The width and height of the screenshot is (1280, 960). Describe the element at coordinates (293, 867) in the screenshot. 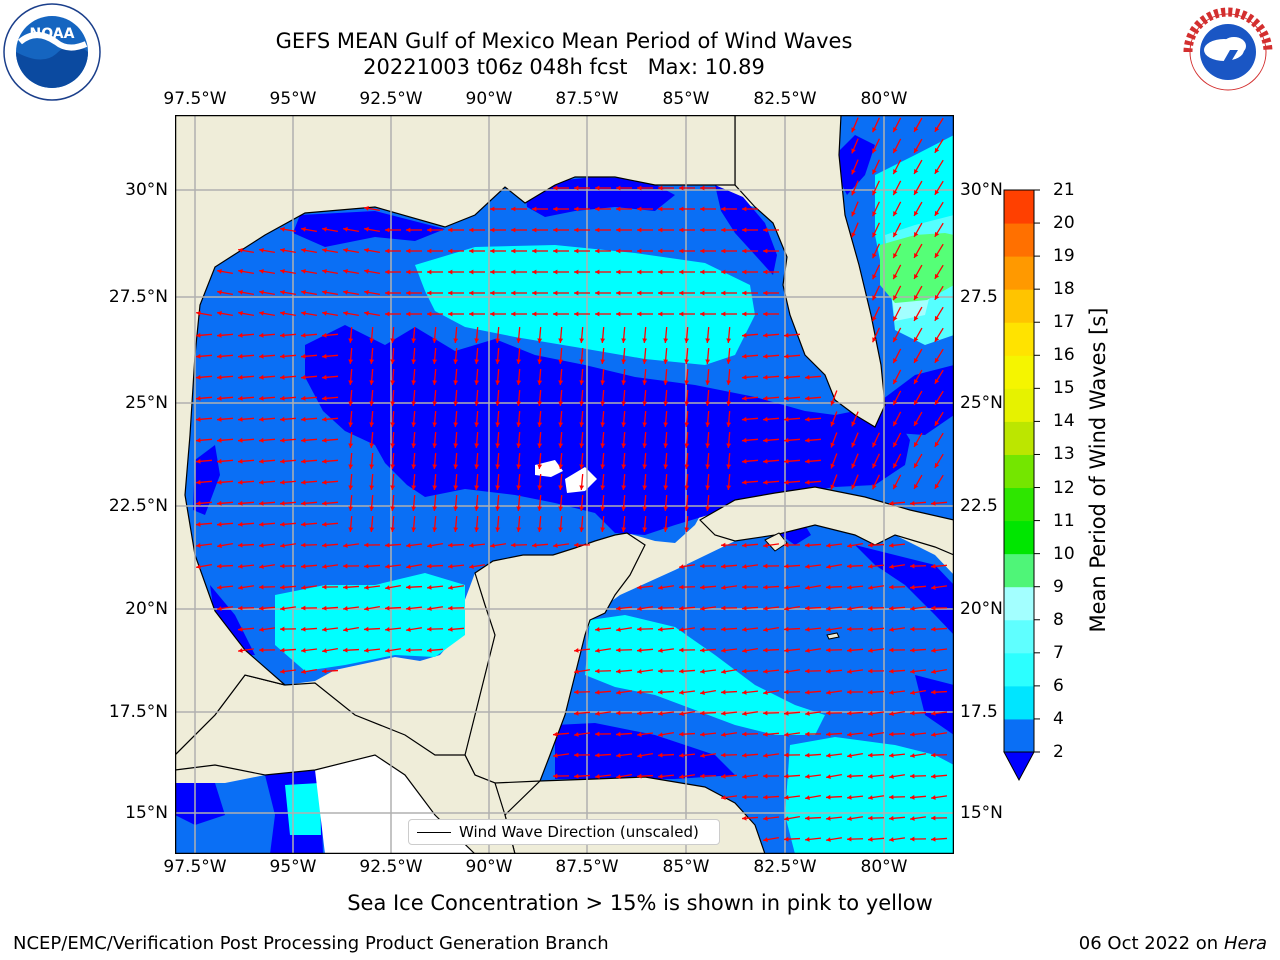

I see `lon-tick-bottom: 95°W` at that location.